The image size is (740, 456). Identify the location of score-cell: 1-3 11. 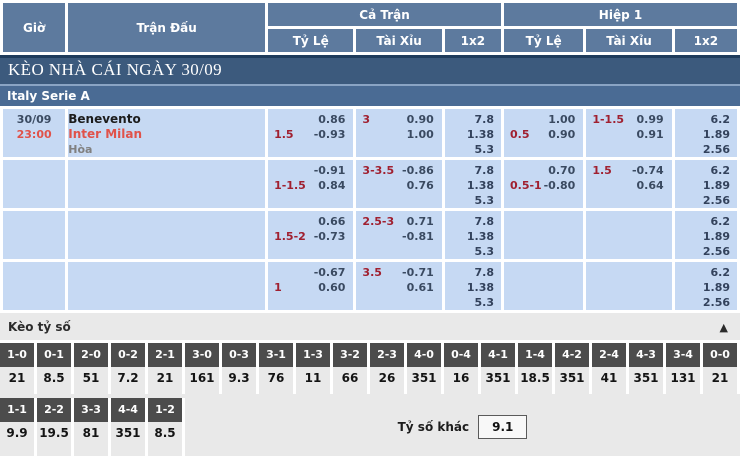
(313, 368).